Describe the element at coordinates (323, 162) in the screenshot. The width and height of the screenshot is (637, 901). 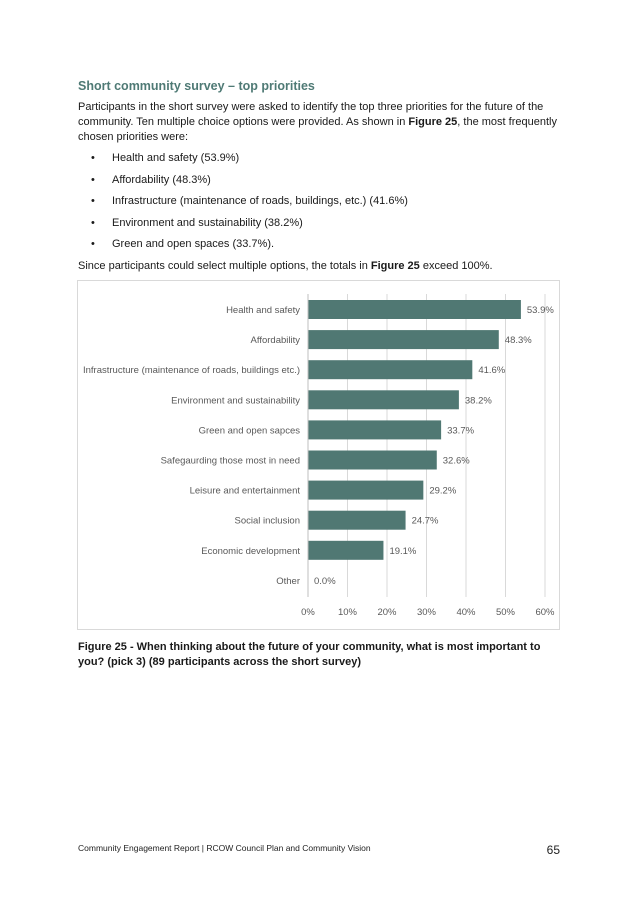
I see `list-item: • Health and safety (53.9%)` at that location.